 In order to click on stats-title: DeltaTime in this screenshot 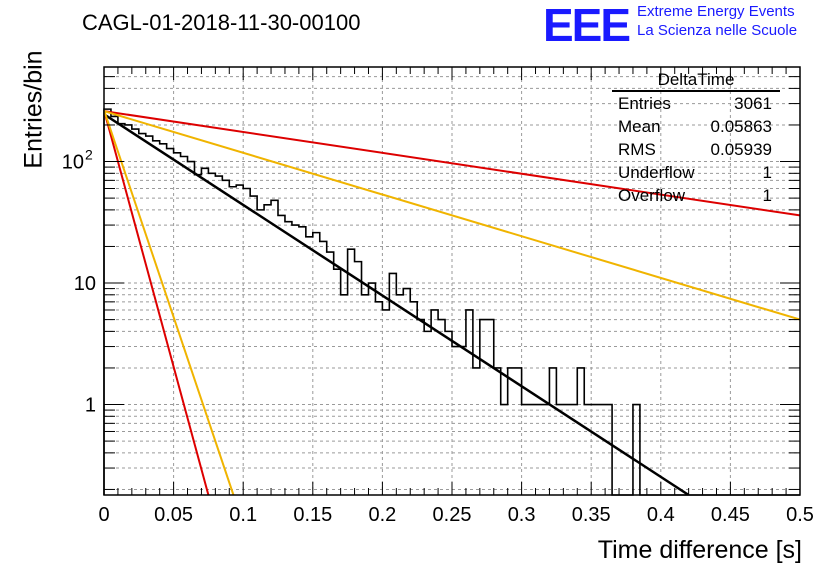, I will do `click(696, 81)`.